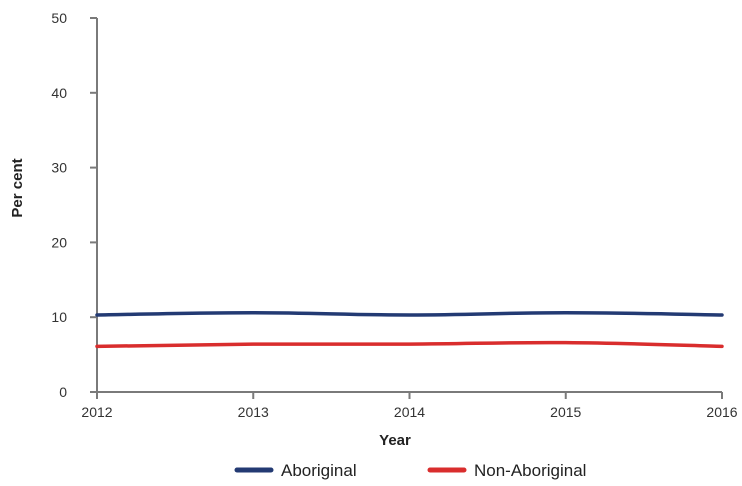 Image resolution: width=742 pixels, height=486 pixels. Describe the element at coordinates (59, 18) in the screenshot. I see `y-tick-label: 50` at that location.